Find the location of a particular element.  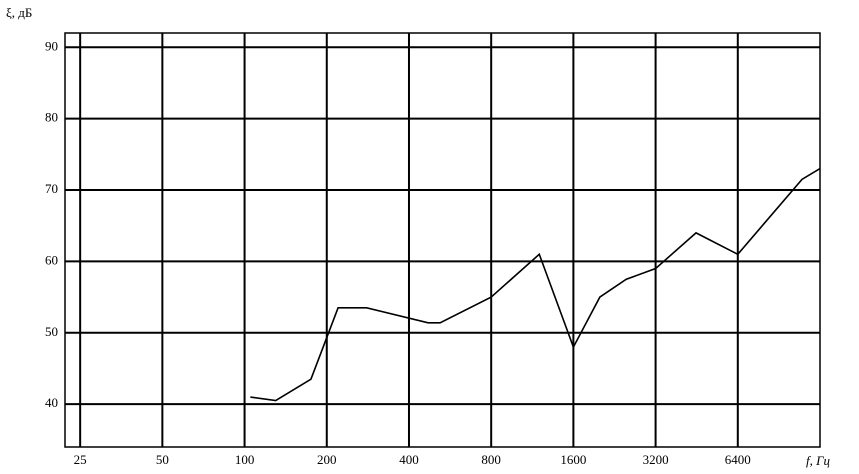

x-axis-label: f, Гц is located at coordinates (818, 460).